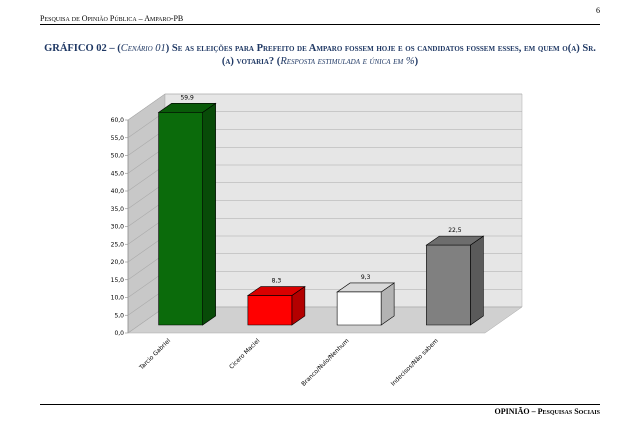  What do you see at coordinates (143, 48) in the screenshot?
I see `heading-part: Cenário 01` at bounding box center [143, 48].